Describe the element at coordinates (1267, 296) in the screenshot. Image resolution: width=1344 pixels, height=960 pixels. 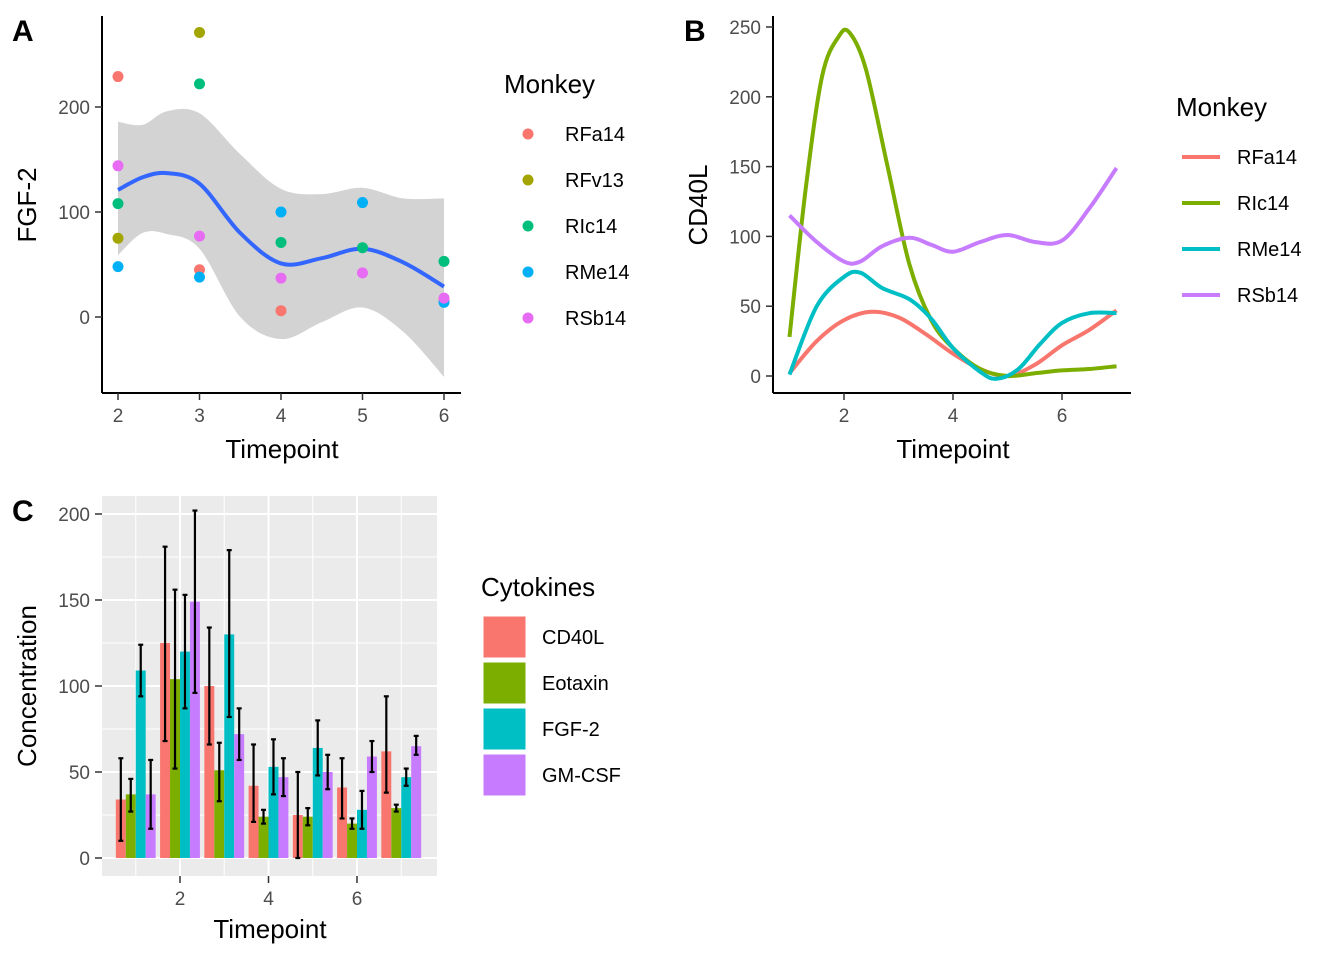
I see `panel-b-legend-label-rsb14: RSb14` at that location.